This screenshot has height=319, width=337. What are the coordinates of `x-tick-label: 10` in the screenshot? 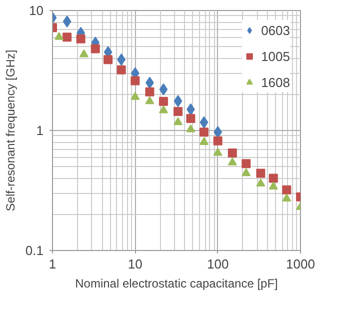 It's located at (135, 264).